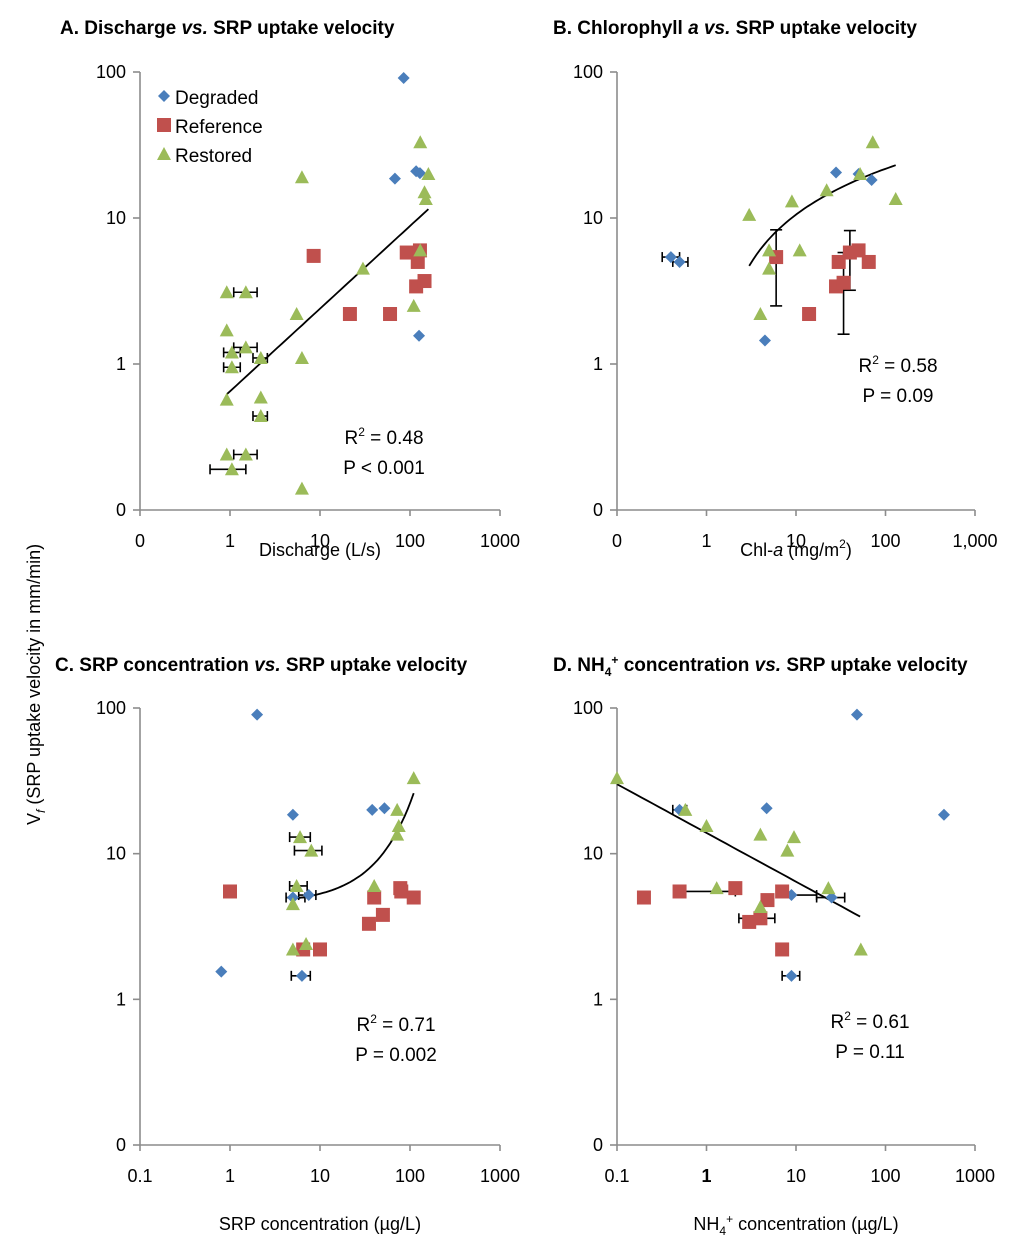 The height and width of the screenshot is (1247, 1024). What do you see at coordinates (164, 153) in the screenshot?
I see `legend-marker-restored-icon` at bounding box center [164, 153].